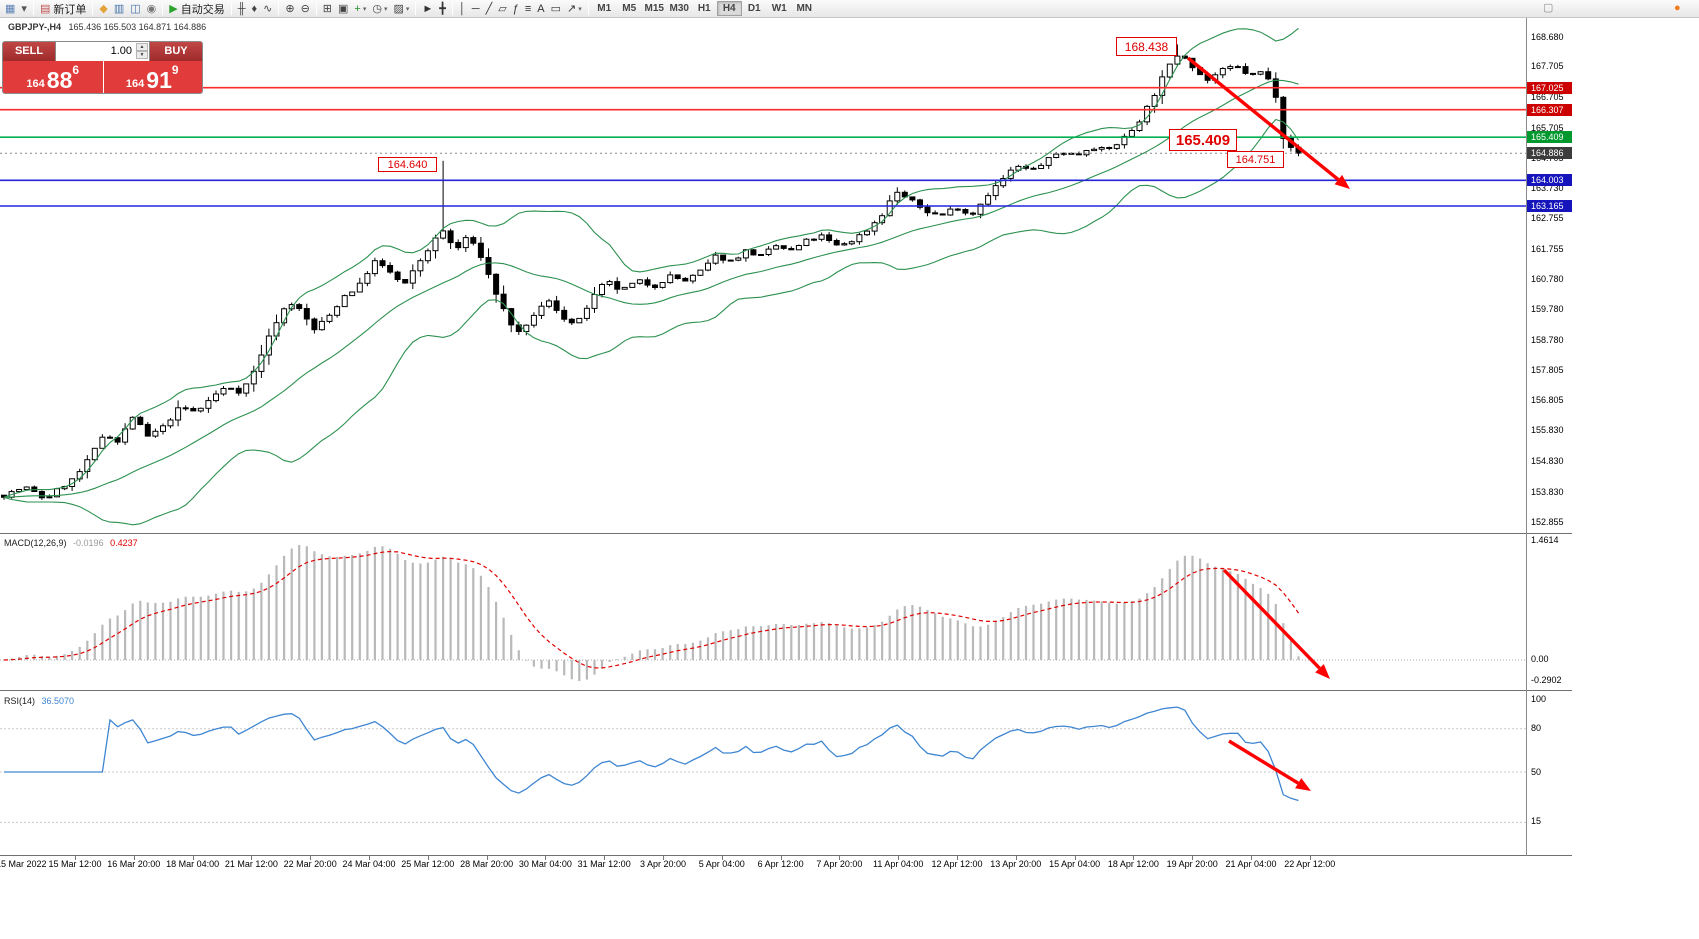 This screenshot has height=939, width=1699. I want to click on volume-spinner: ▲ ▼, so click(142, 51).